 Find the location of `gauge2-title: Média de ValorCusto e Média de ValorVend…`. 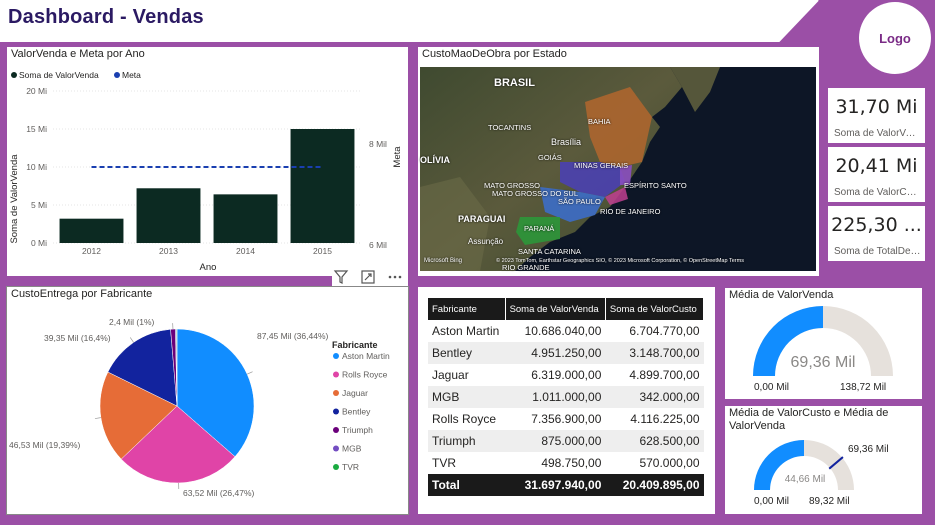

gauge2-title: Média de ValorCusto e Média de ValorVend… is located at coordinates (809, 419).